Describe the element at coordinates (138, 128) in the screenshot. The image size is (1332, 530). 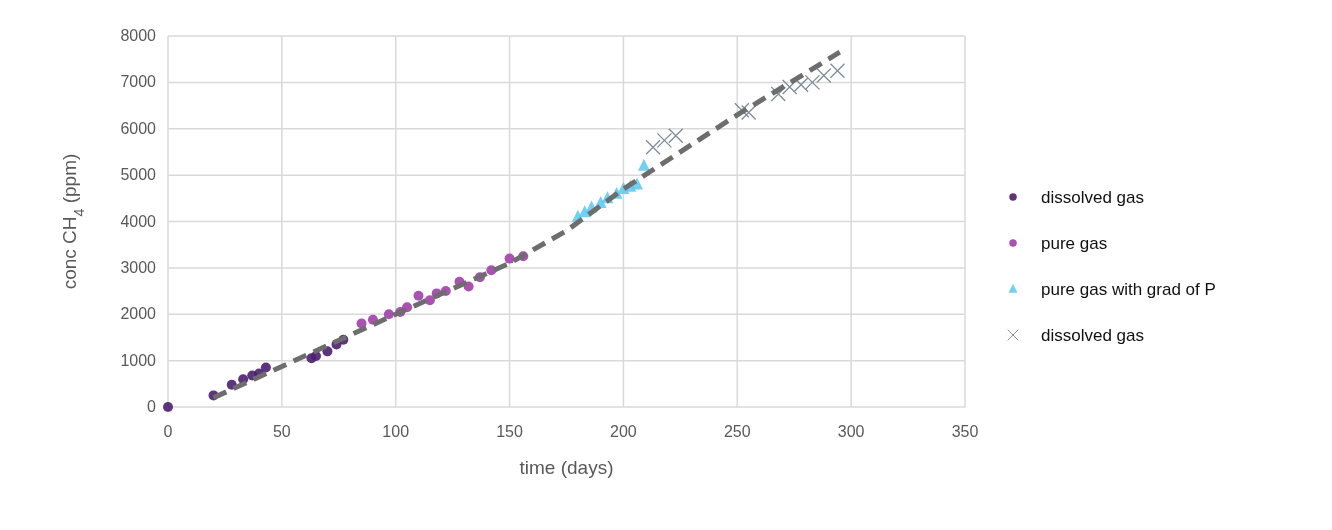
I see `y-tick-label: 6000` at that location.